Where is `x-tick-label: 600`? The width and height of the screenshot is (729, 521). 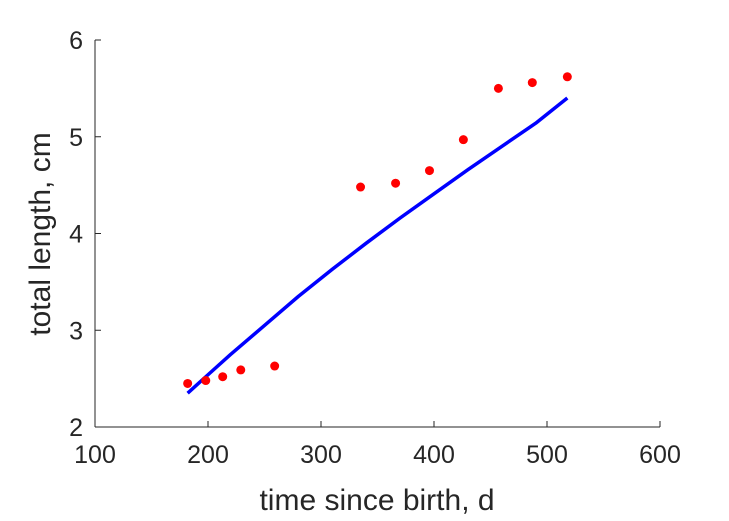
x-tick-label: 600 is located at coordinates (660, 455).